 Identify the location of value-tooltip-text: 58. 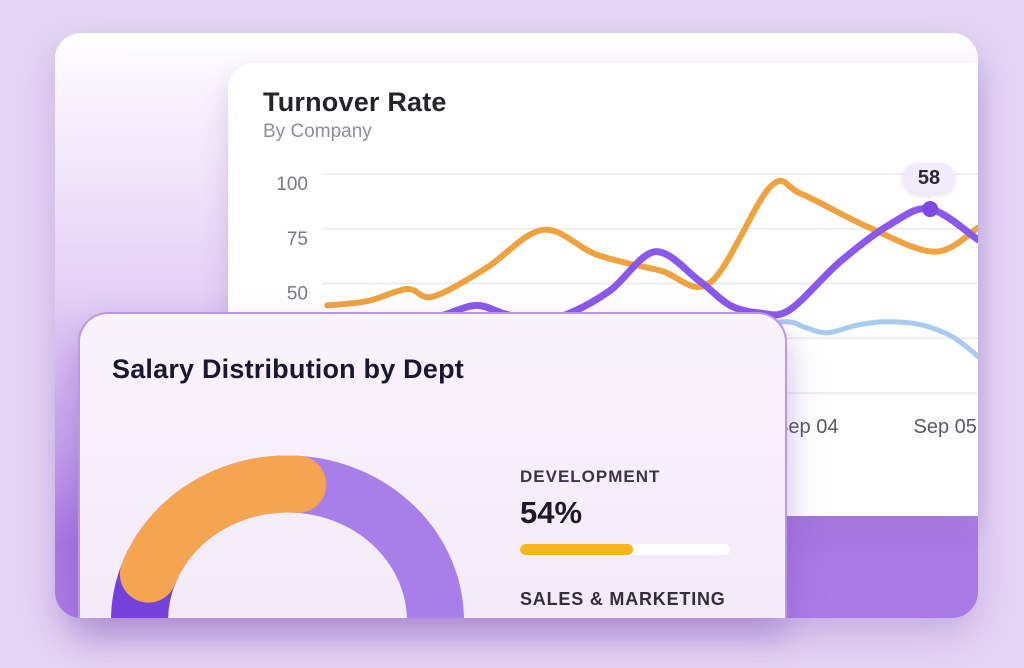
(929, 177).